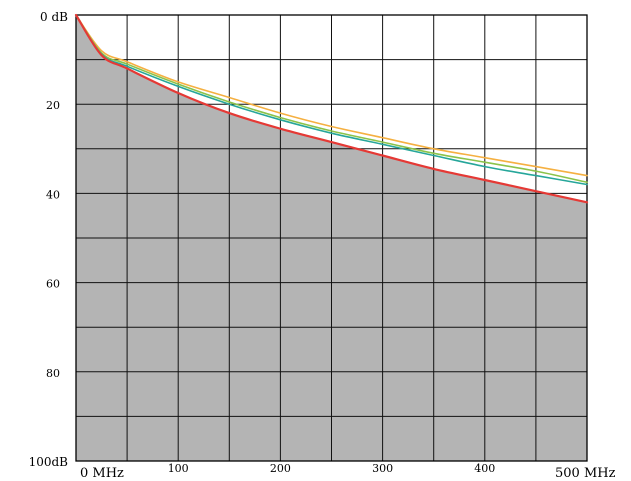 This screenshot has width=631, height=481. Describe the element at coordinates (53, 194) in the screenshot. I see `y-tick-label: 40` at that location.